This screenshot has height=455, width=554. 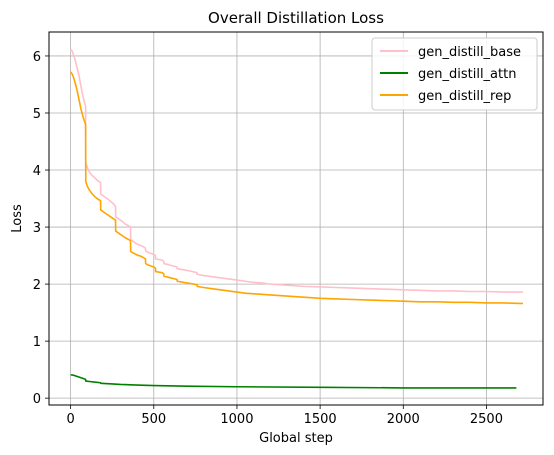 I want to click on x-tick-label: 0, so click(x=70, y=419).